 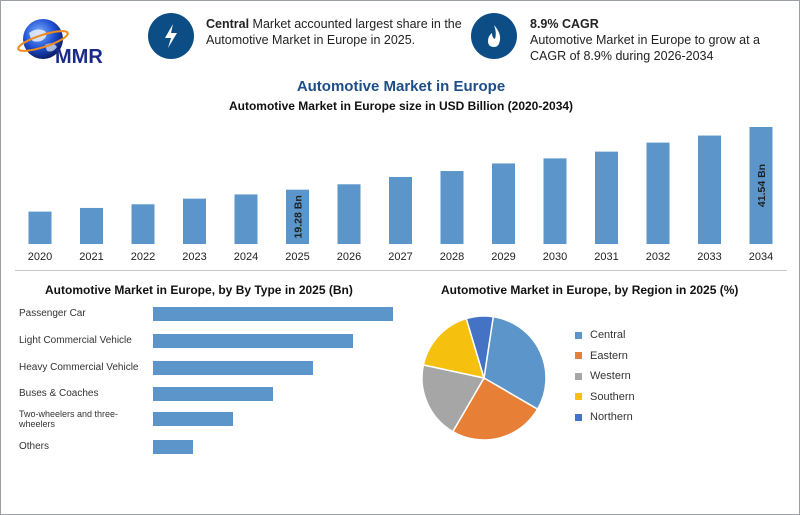 What do you see at coordinates (564, 24) in the screenshot?
I see `highlight-2-bold: 8.9% CAGR` at bounding box center [564, 24].